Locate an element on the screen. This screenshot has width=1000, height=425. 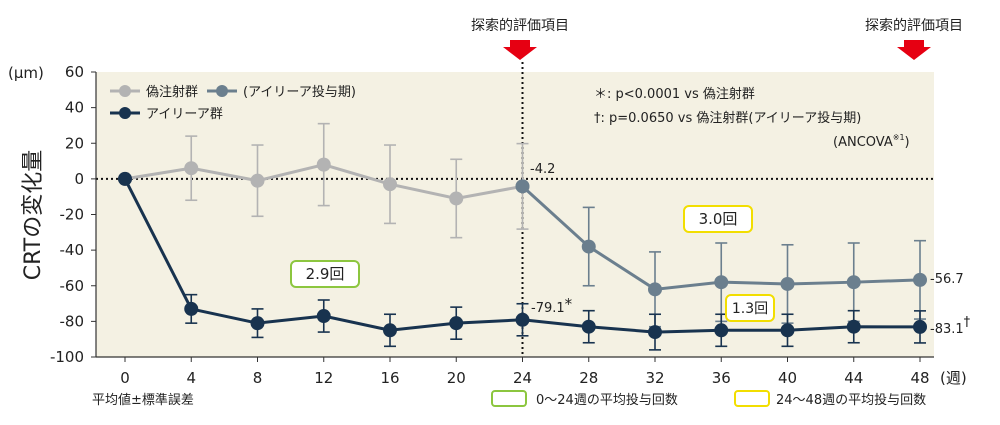
box-yellow-big-frame is located at coordinates (718, 219).